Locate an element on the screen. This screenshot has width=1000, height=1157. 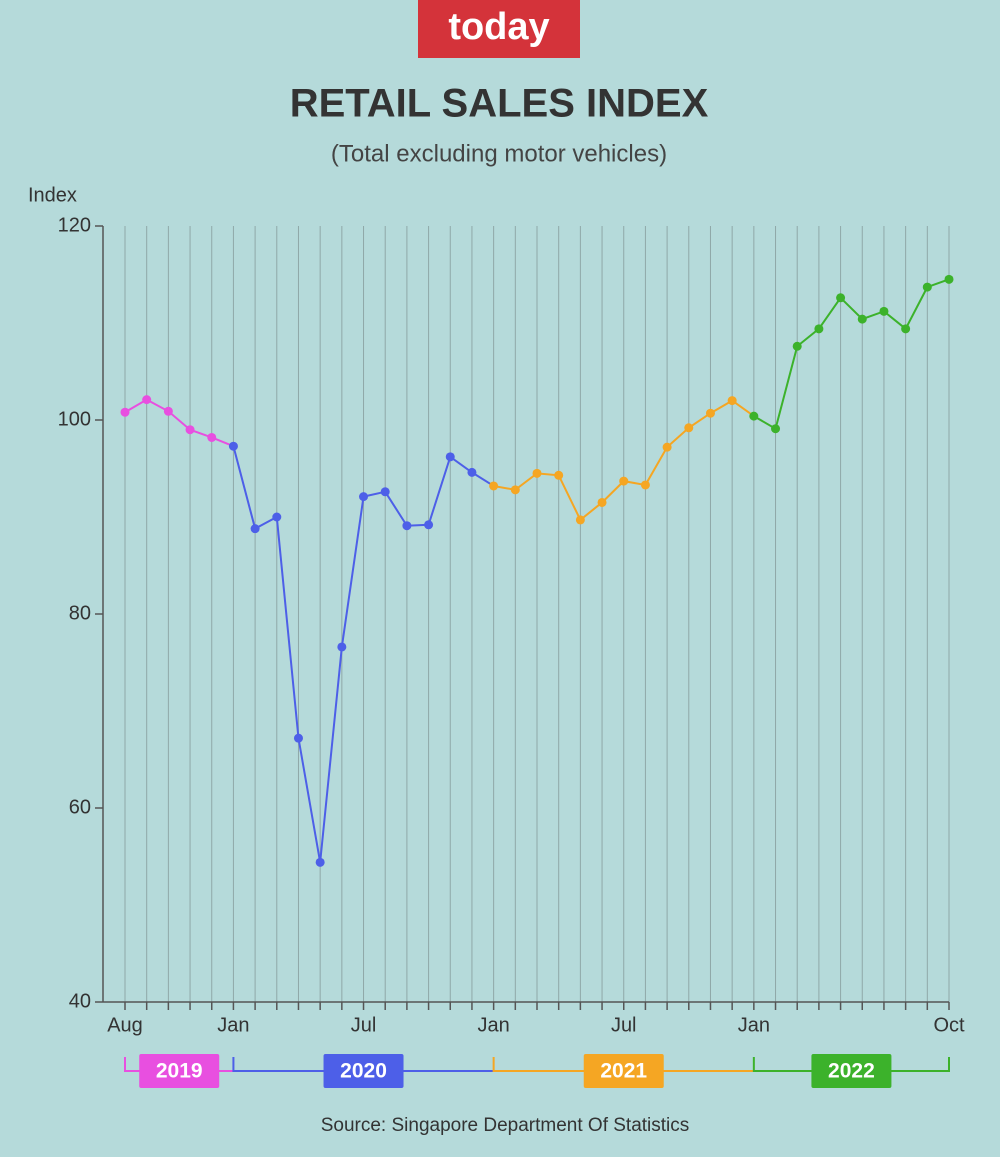
y-tick-label: 80 is located at coordinates (80, 613).